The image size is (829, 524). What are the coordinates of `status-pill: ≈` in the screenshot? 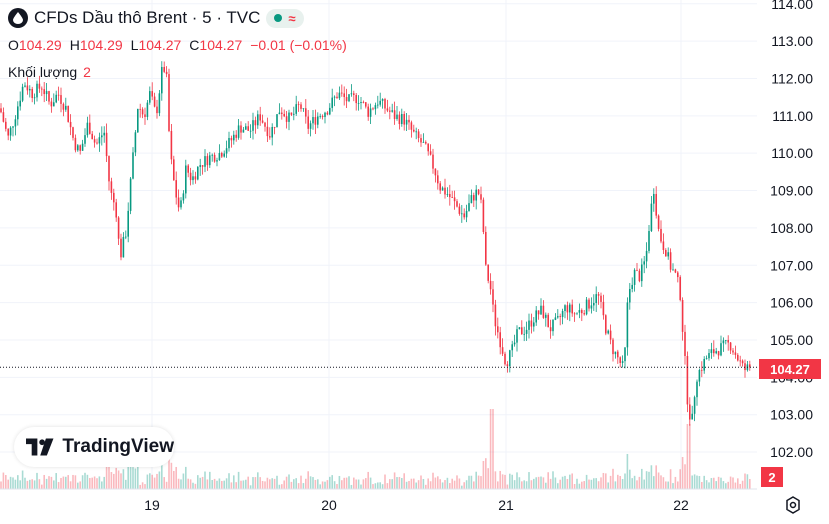 It's located at (285, 18).